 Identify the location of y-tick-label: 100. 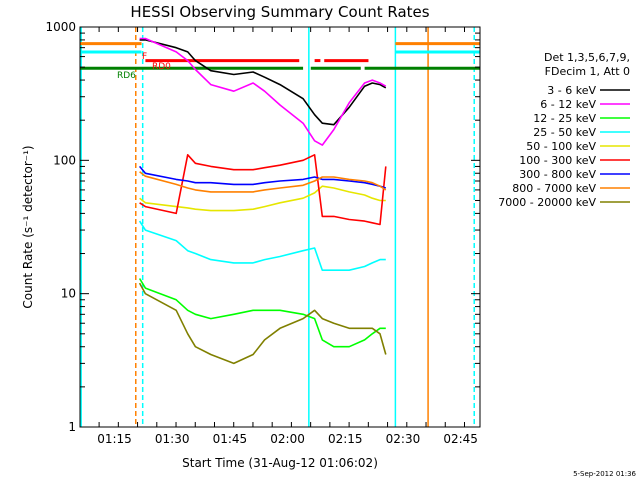
(64, 160).